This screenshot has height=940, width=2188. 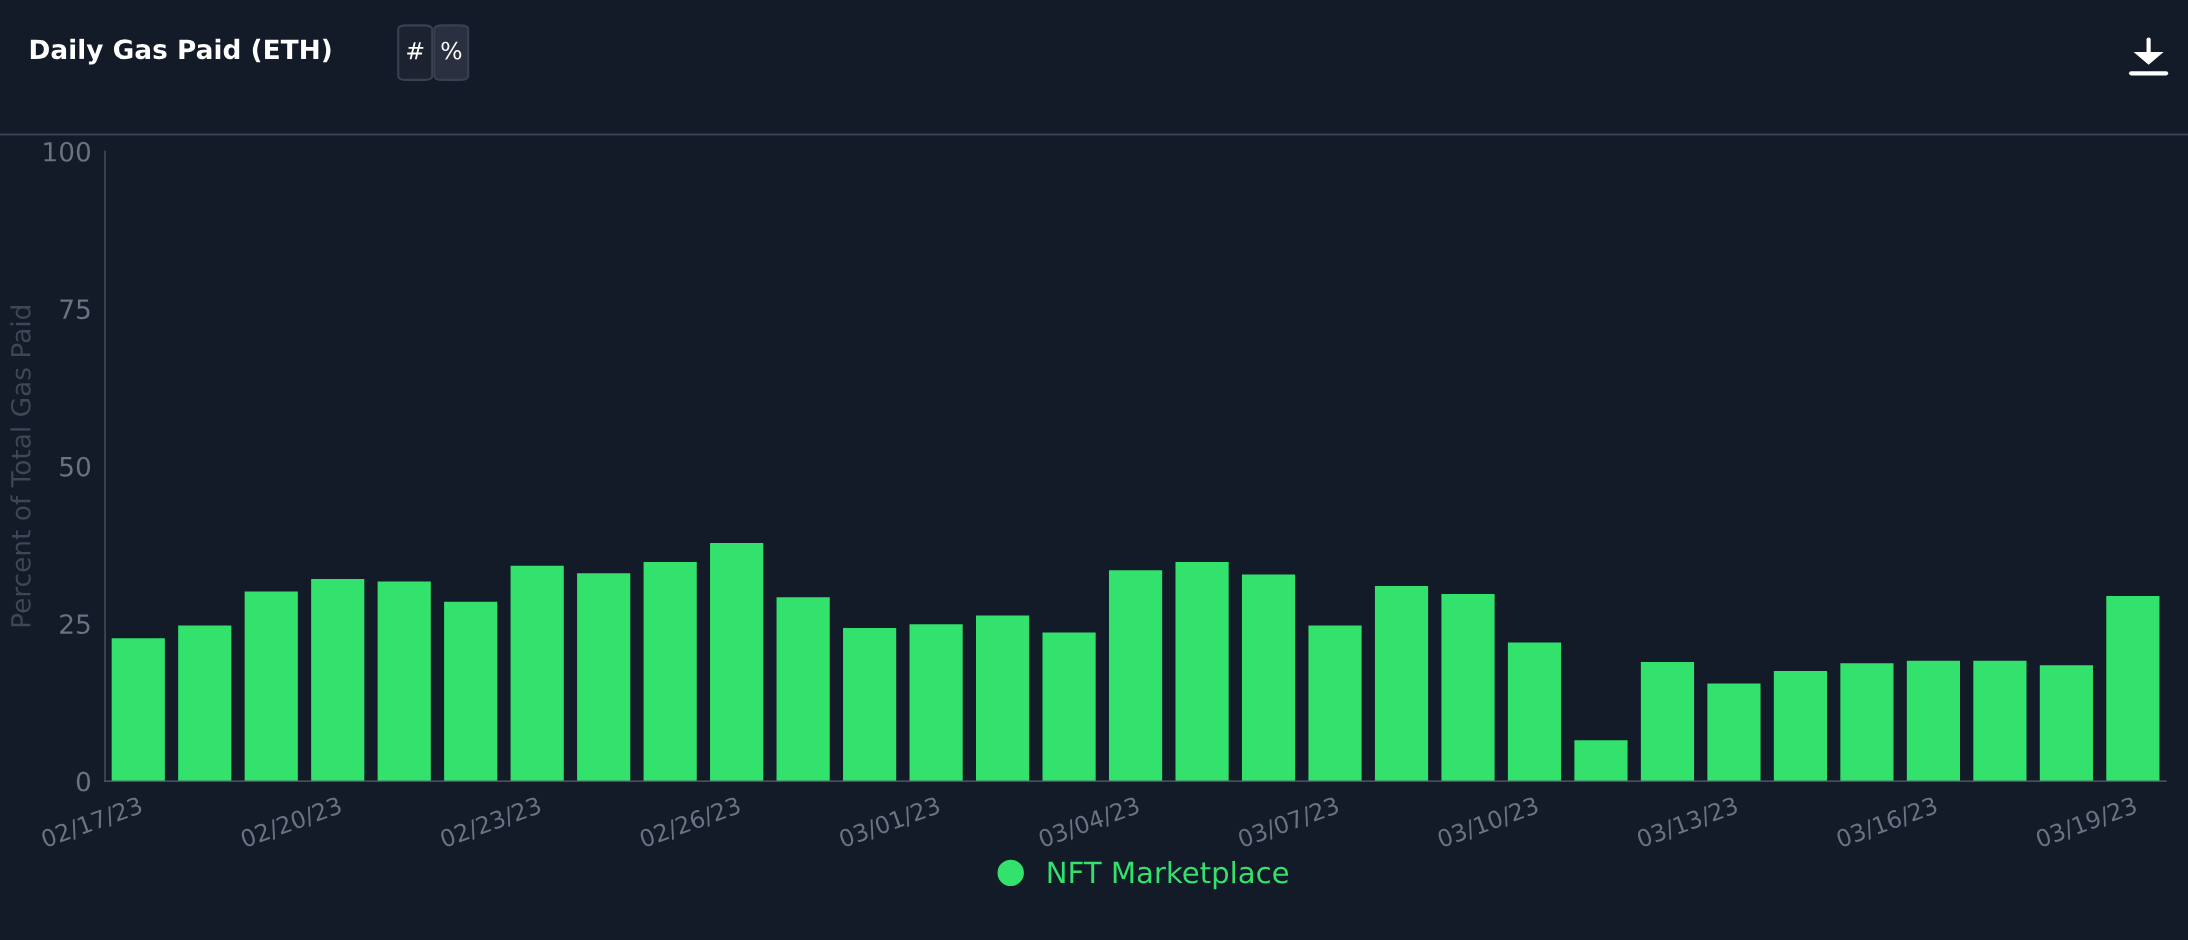 What do you see at coordinates (75, 466) in the screenshot?
I see `y-tick-label: 50` at bounding box center [75, 466].